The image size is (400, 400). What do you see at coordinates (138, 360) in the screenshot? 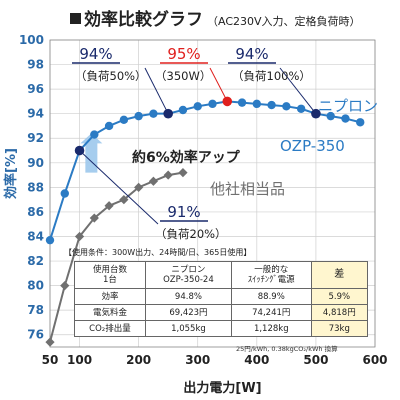
I see `x-tick-label: 200` at bounding box center [138, 360].